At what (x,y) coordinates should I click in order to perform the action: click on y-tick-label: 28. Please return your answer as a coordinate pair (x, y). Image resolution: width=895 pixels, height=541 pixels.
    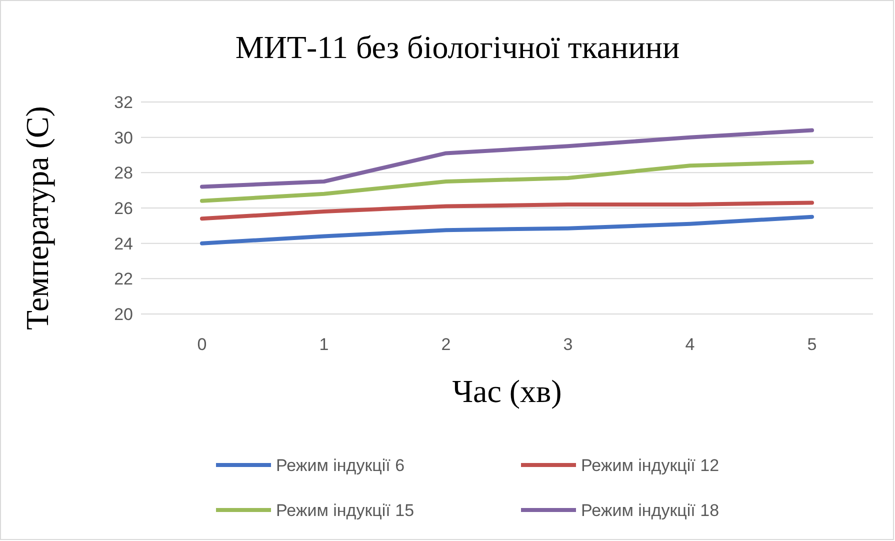
    Looking at the image, I should click on (123, 173).